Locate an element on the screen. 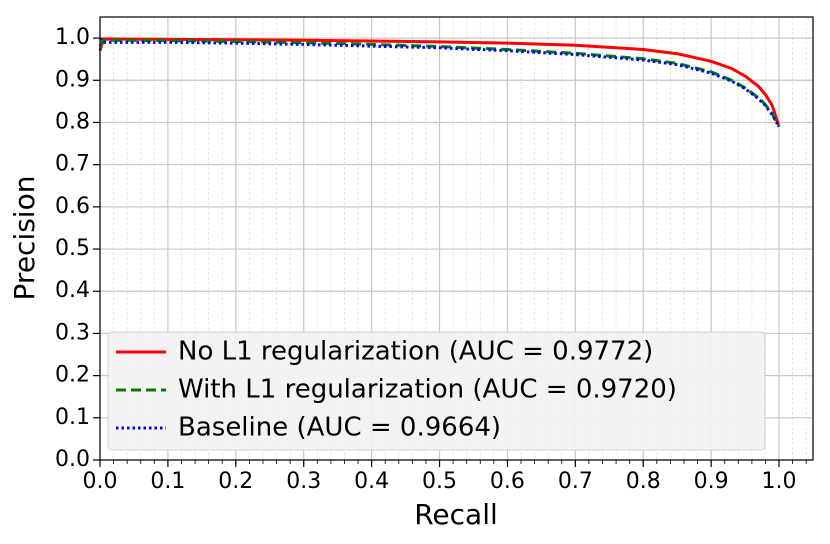 This screenshot has width=830, height=544. x-tick-label: 1.0 is located at coordinates (779, 481).